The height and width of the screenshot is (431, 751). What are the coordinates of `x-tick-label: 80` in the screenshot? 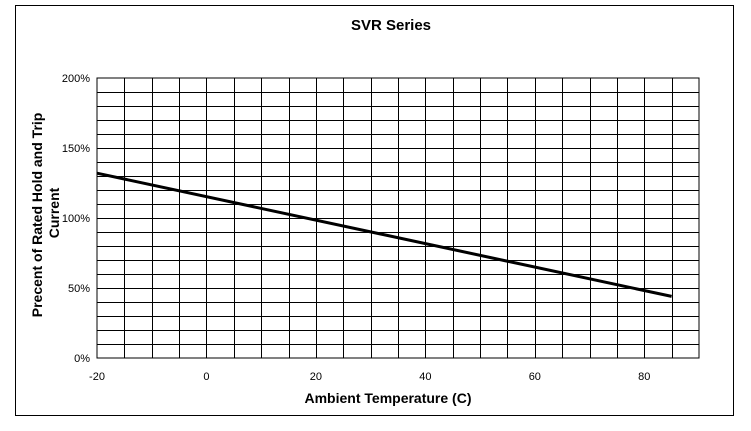 It's located at (644, 377).